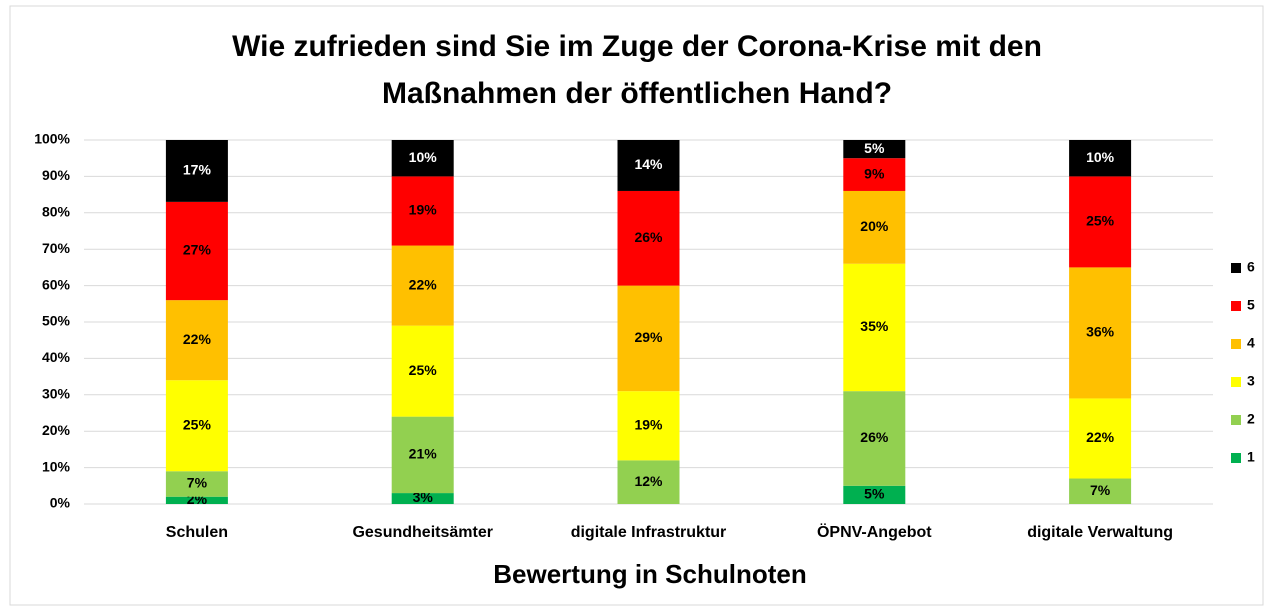  I want to click on data-label: 27%, so click(197, 250).